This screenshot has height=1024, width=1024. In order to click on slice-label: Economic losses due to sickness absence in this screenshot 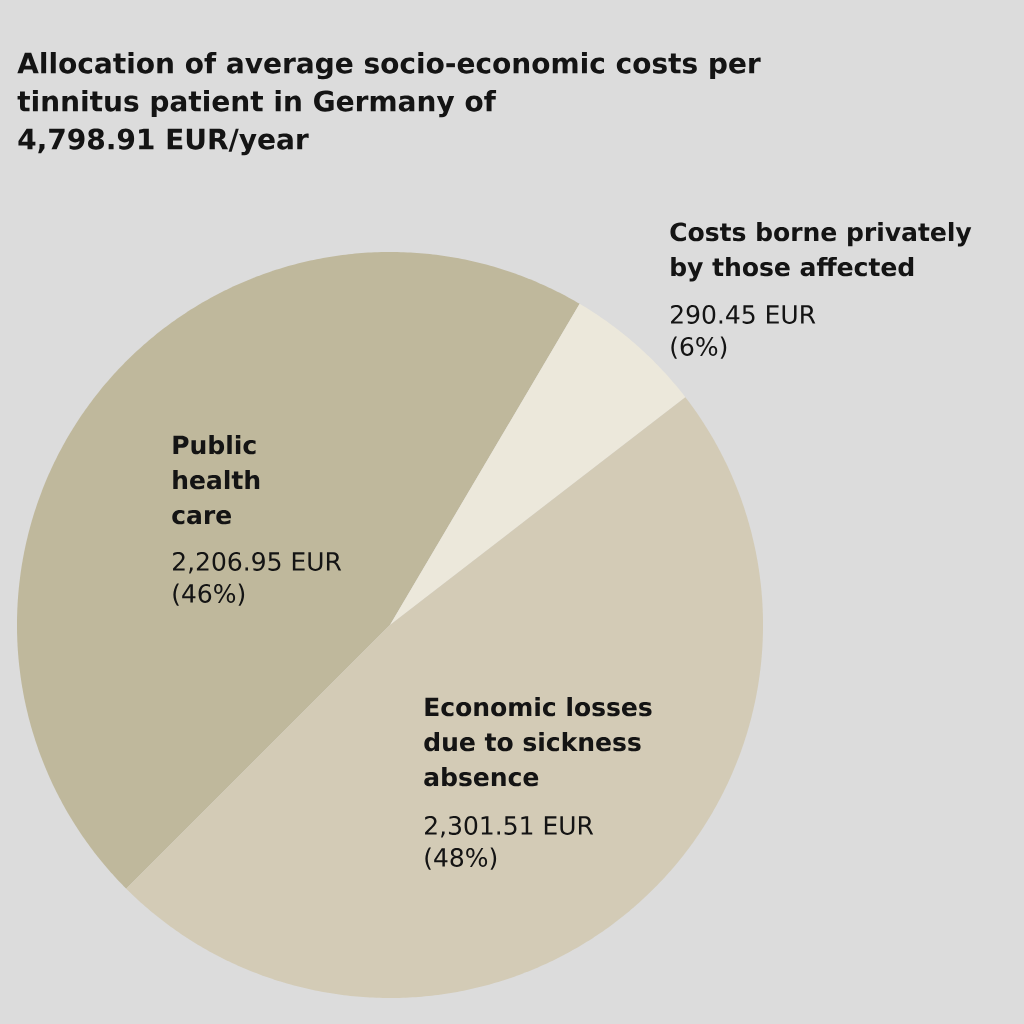, I will do `click(538, 742)`.